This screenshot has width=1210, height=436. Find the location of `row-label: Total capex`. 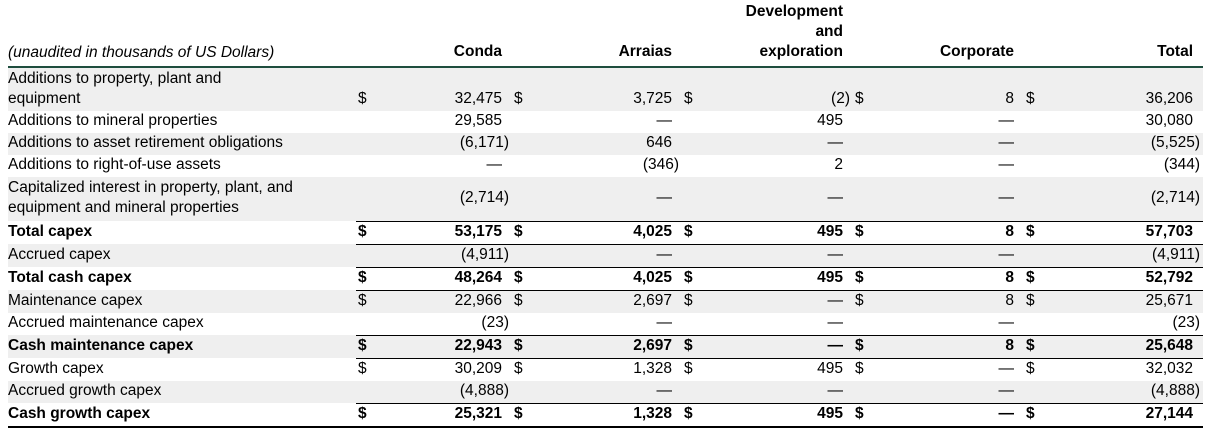

row-label: Total capex is located at coordinates (50, 231).